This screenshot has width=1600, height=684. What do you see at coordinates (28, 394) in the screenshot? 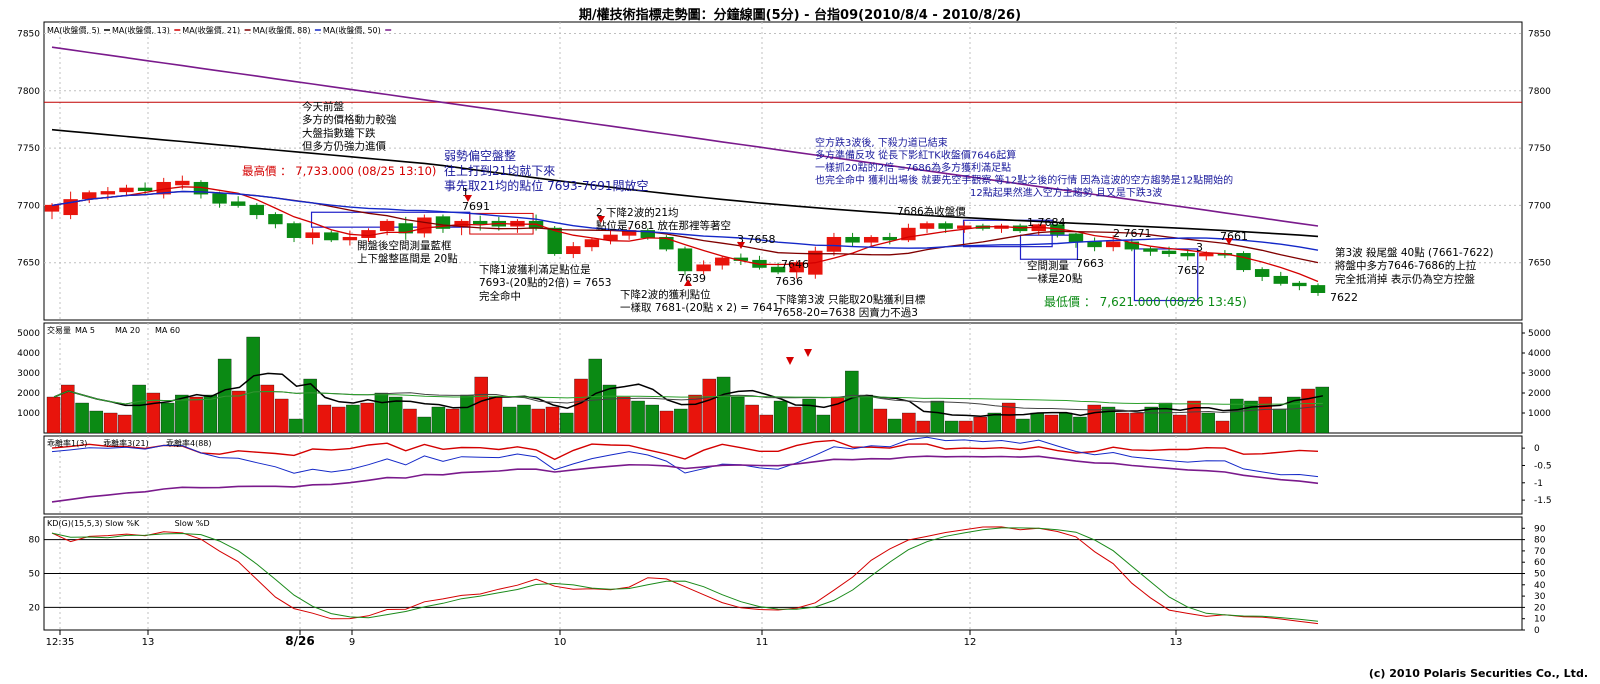
I see `vol-y-tick-label-left: 2000` at bounding box center [28, 394].